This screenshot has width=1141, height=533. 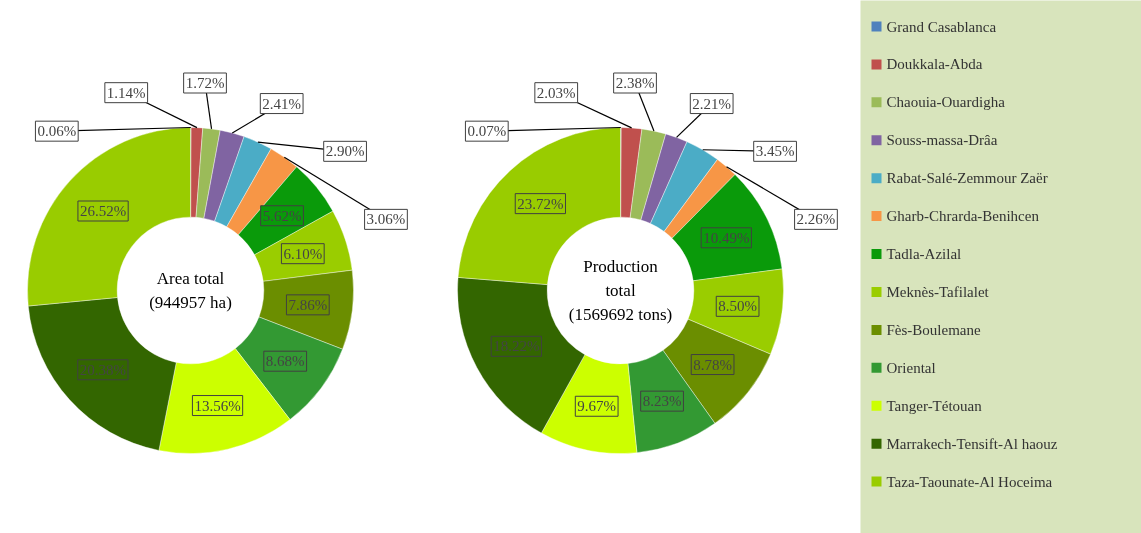 What do you see at coordinates (946, 102) in the screenshot?
I see `legend-label: Chaouia-Ouardigha` at bounding box center [946, 102].